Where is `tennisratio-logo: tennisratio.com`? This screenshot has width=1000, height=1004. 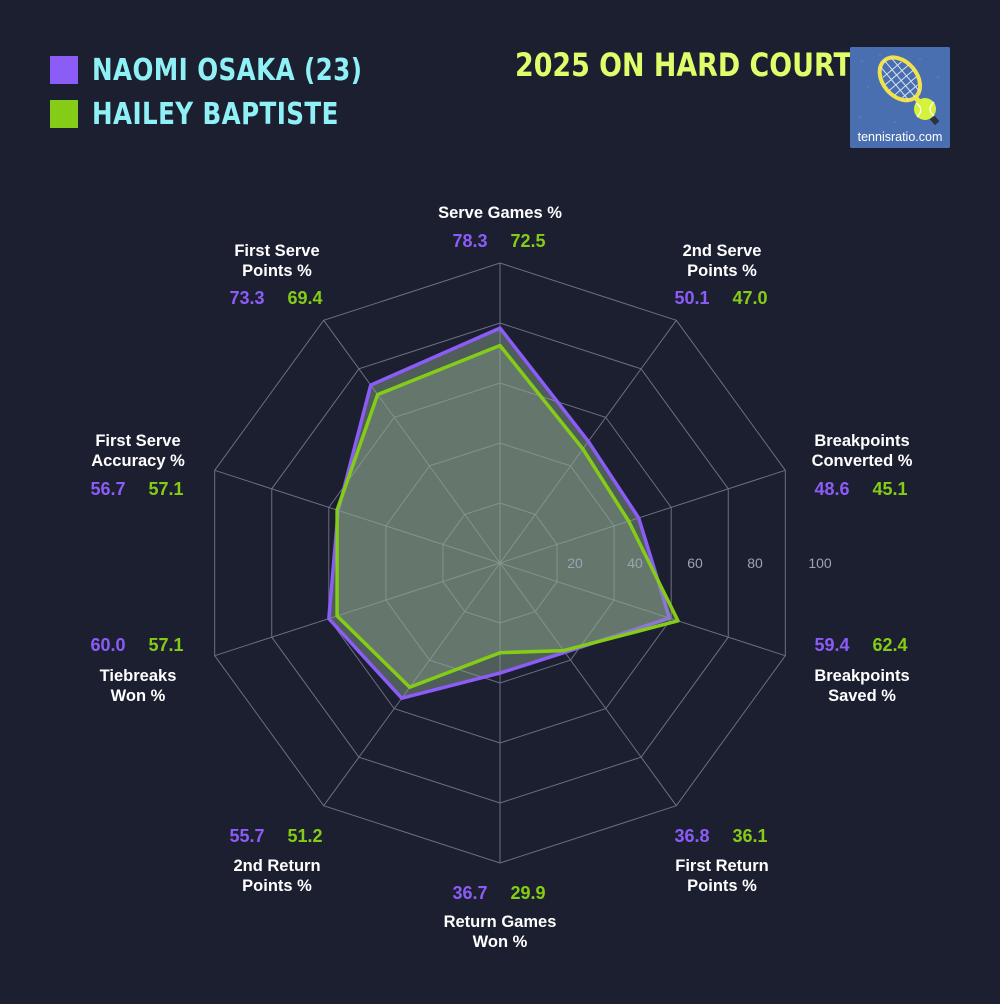 tennisratio-logo: tennisratio.com is located at coordinates (900, 97).